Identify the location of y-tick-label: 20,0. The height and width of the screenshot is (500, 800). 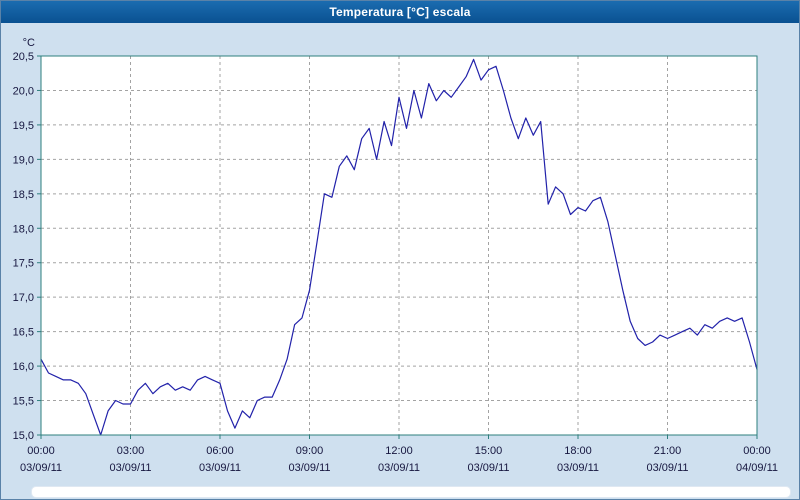
(23, 91).